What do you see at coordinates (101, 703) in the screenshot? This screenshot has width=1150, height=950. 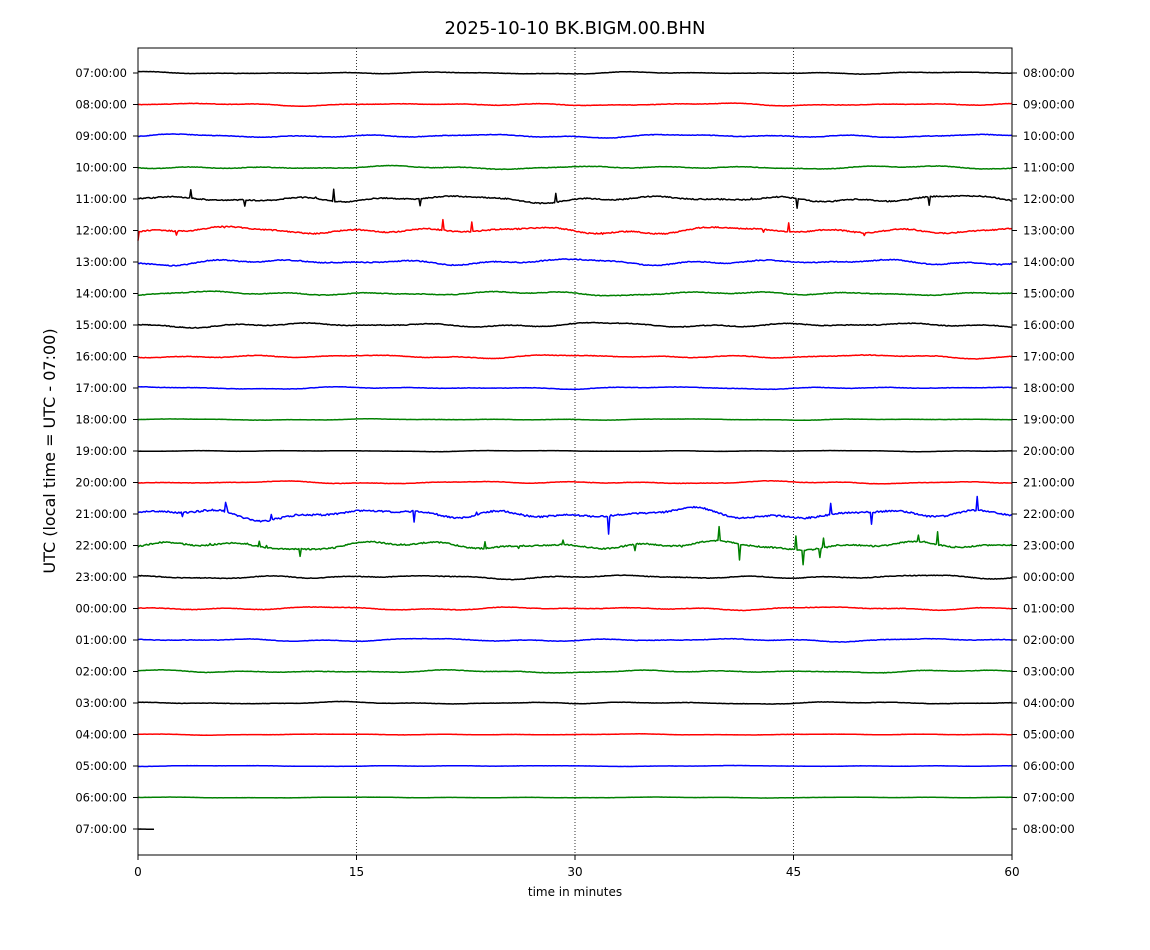 I see `left-time-label-20: 03:00:00` at bounding box center [101, 703].